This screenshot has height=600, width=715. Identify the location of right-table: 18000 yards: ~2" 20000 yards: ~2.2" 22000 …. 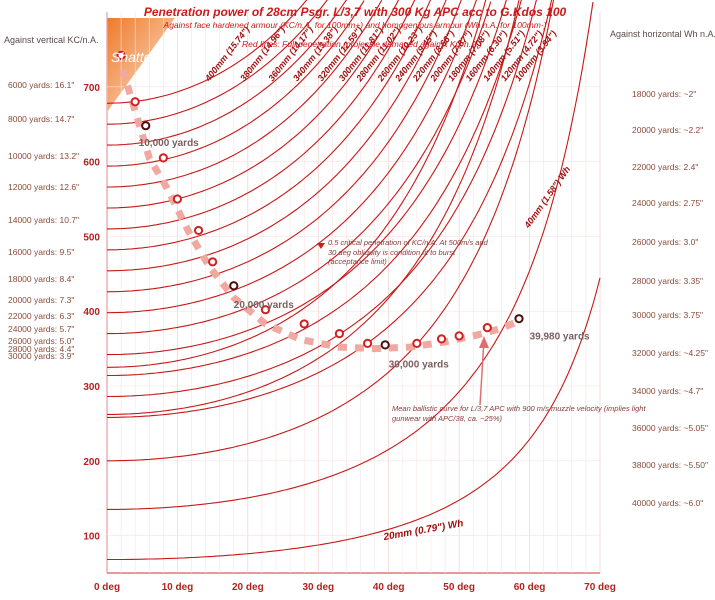
(670, 298).